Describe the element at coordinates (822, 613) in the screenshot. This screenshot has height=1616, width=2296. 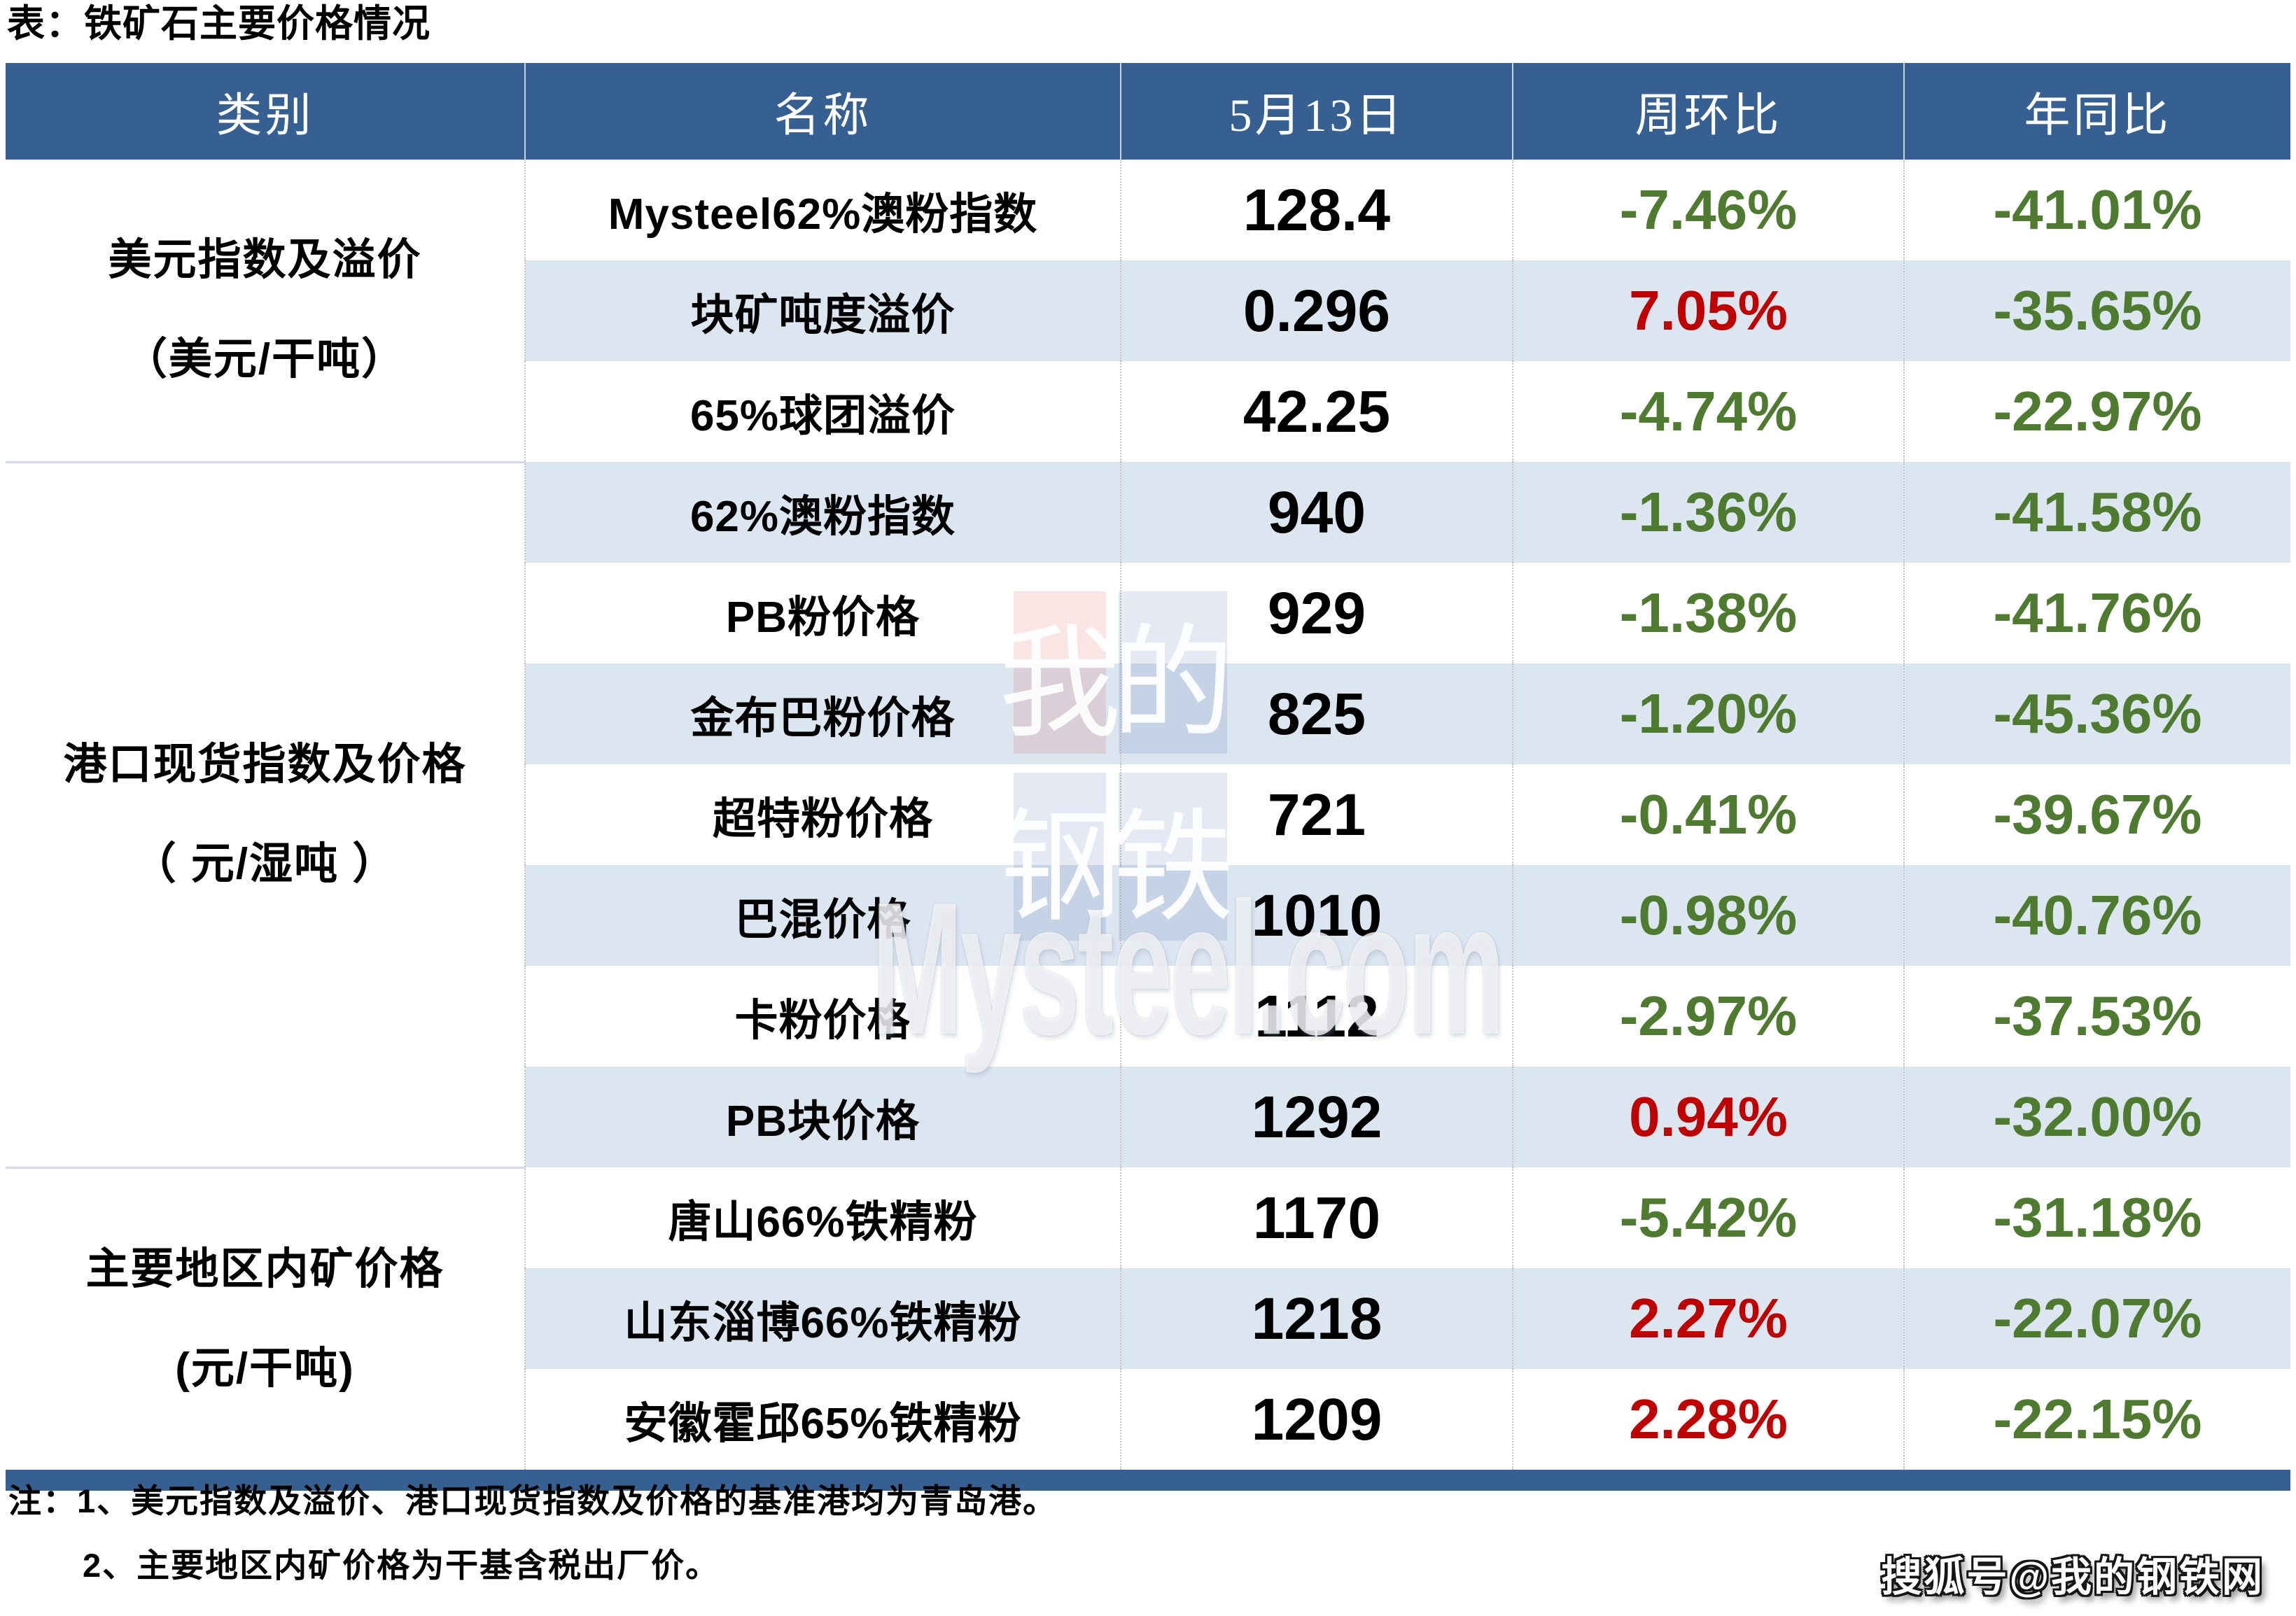
I see `name-cell: PB粉价格` at that location.